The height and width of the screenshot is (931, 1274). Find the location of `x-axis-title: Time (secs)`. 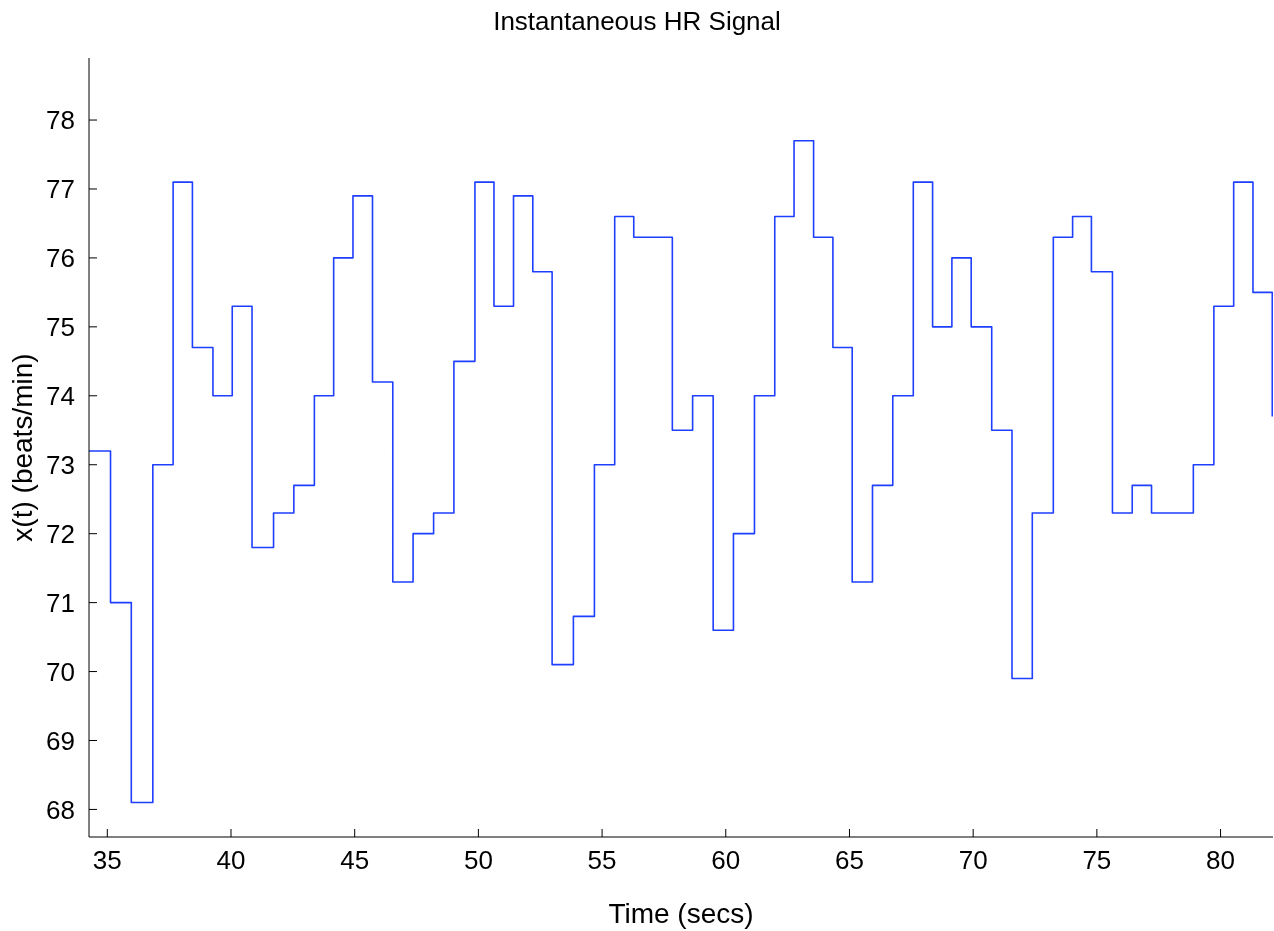

x-axis-title: Time (secs) is located at coordinates (681, 913).